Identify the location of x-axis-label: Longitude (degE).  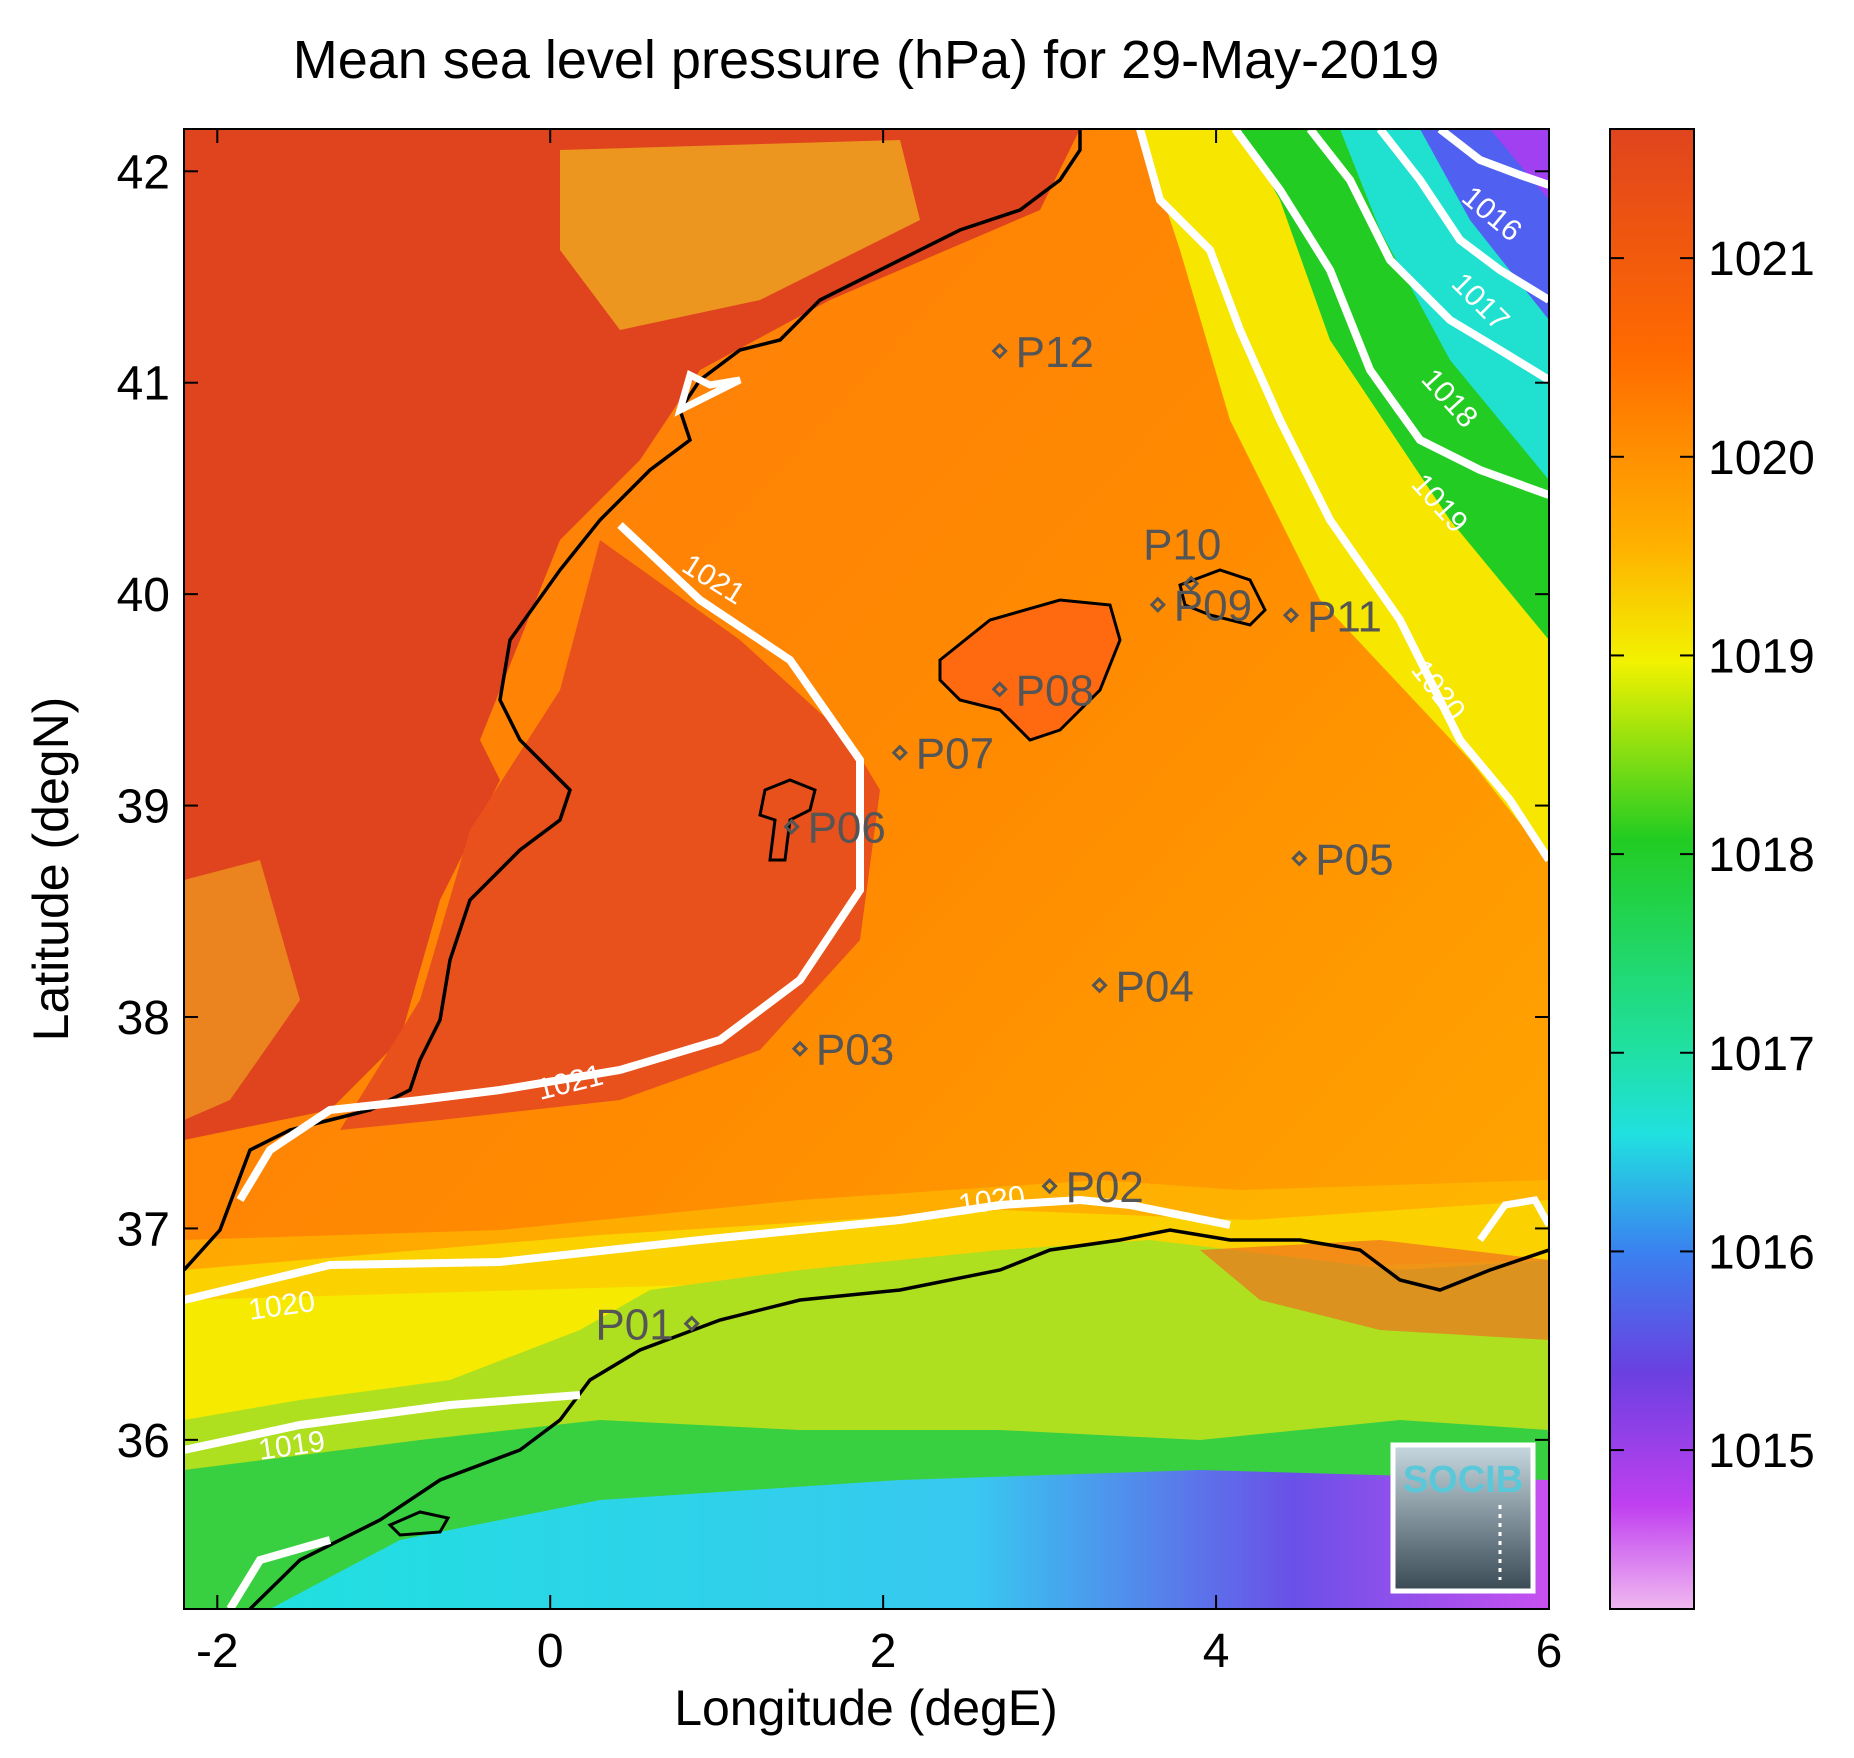
(866, 1708).